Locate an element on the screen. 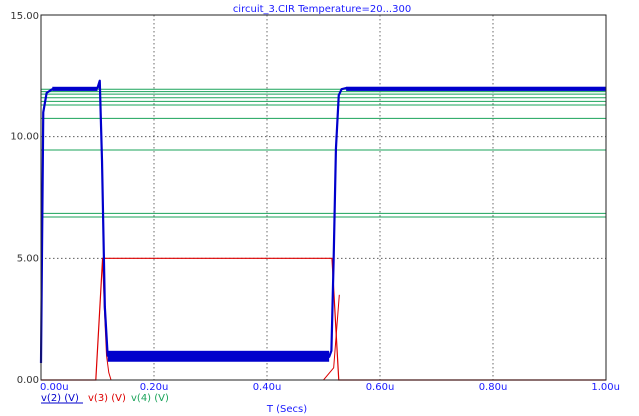  y-tick-label: 10.00 is located at coordinates (24, 137).